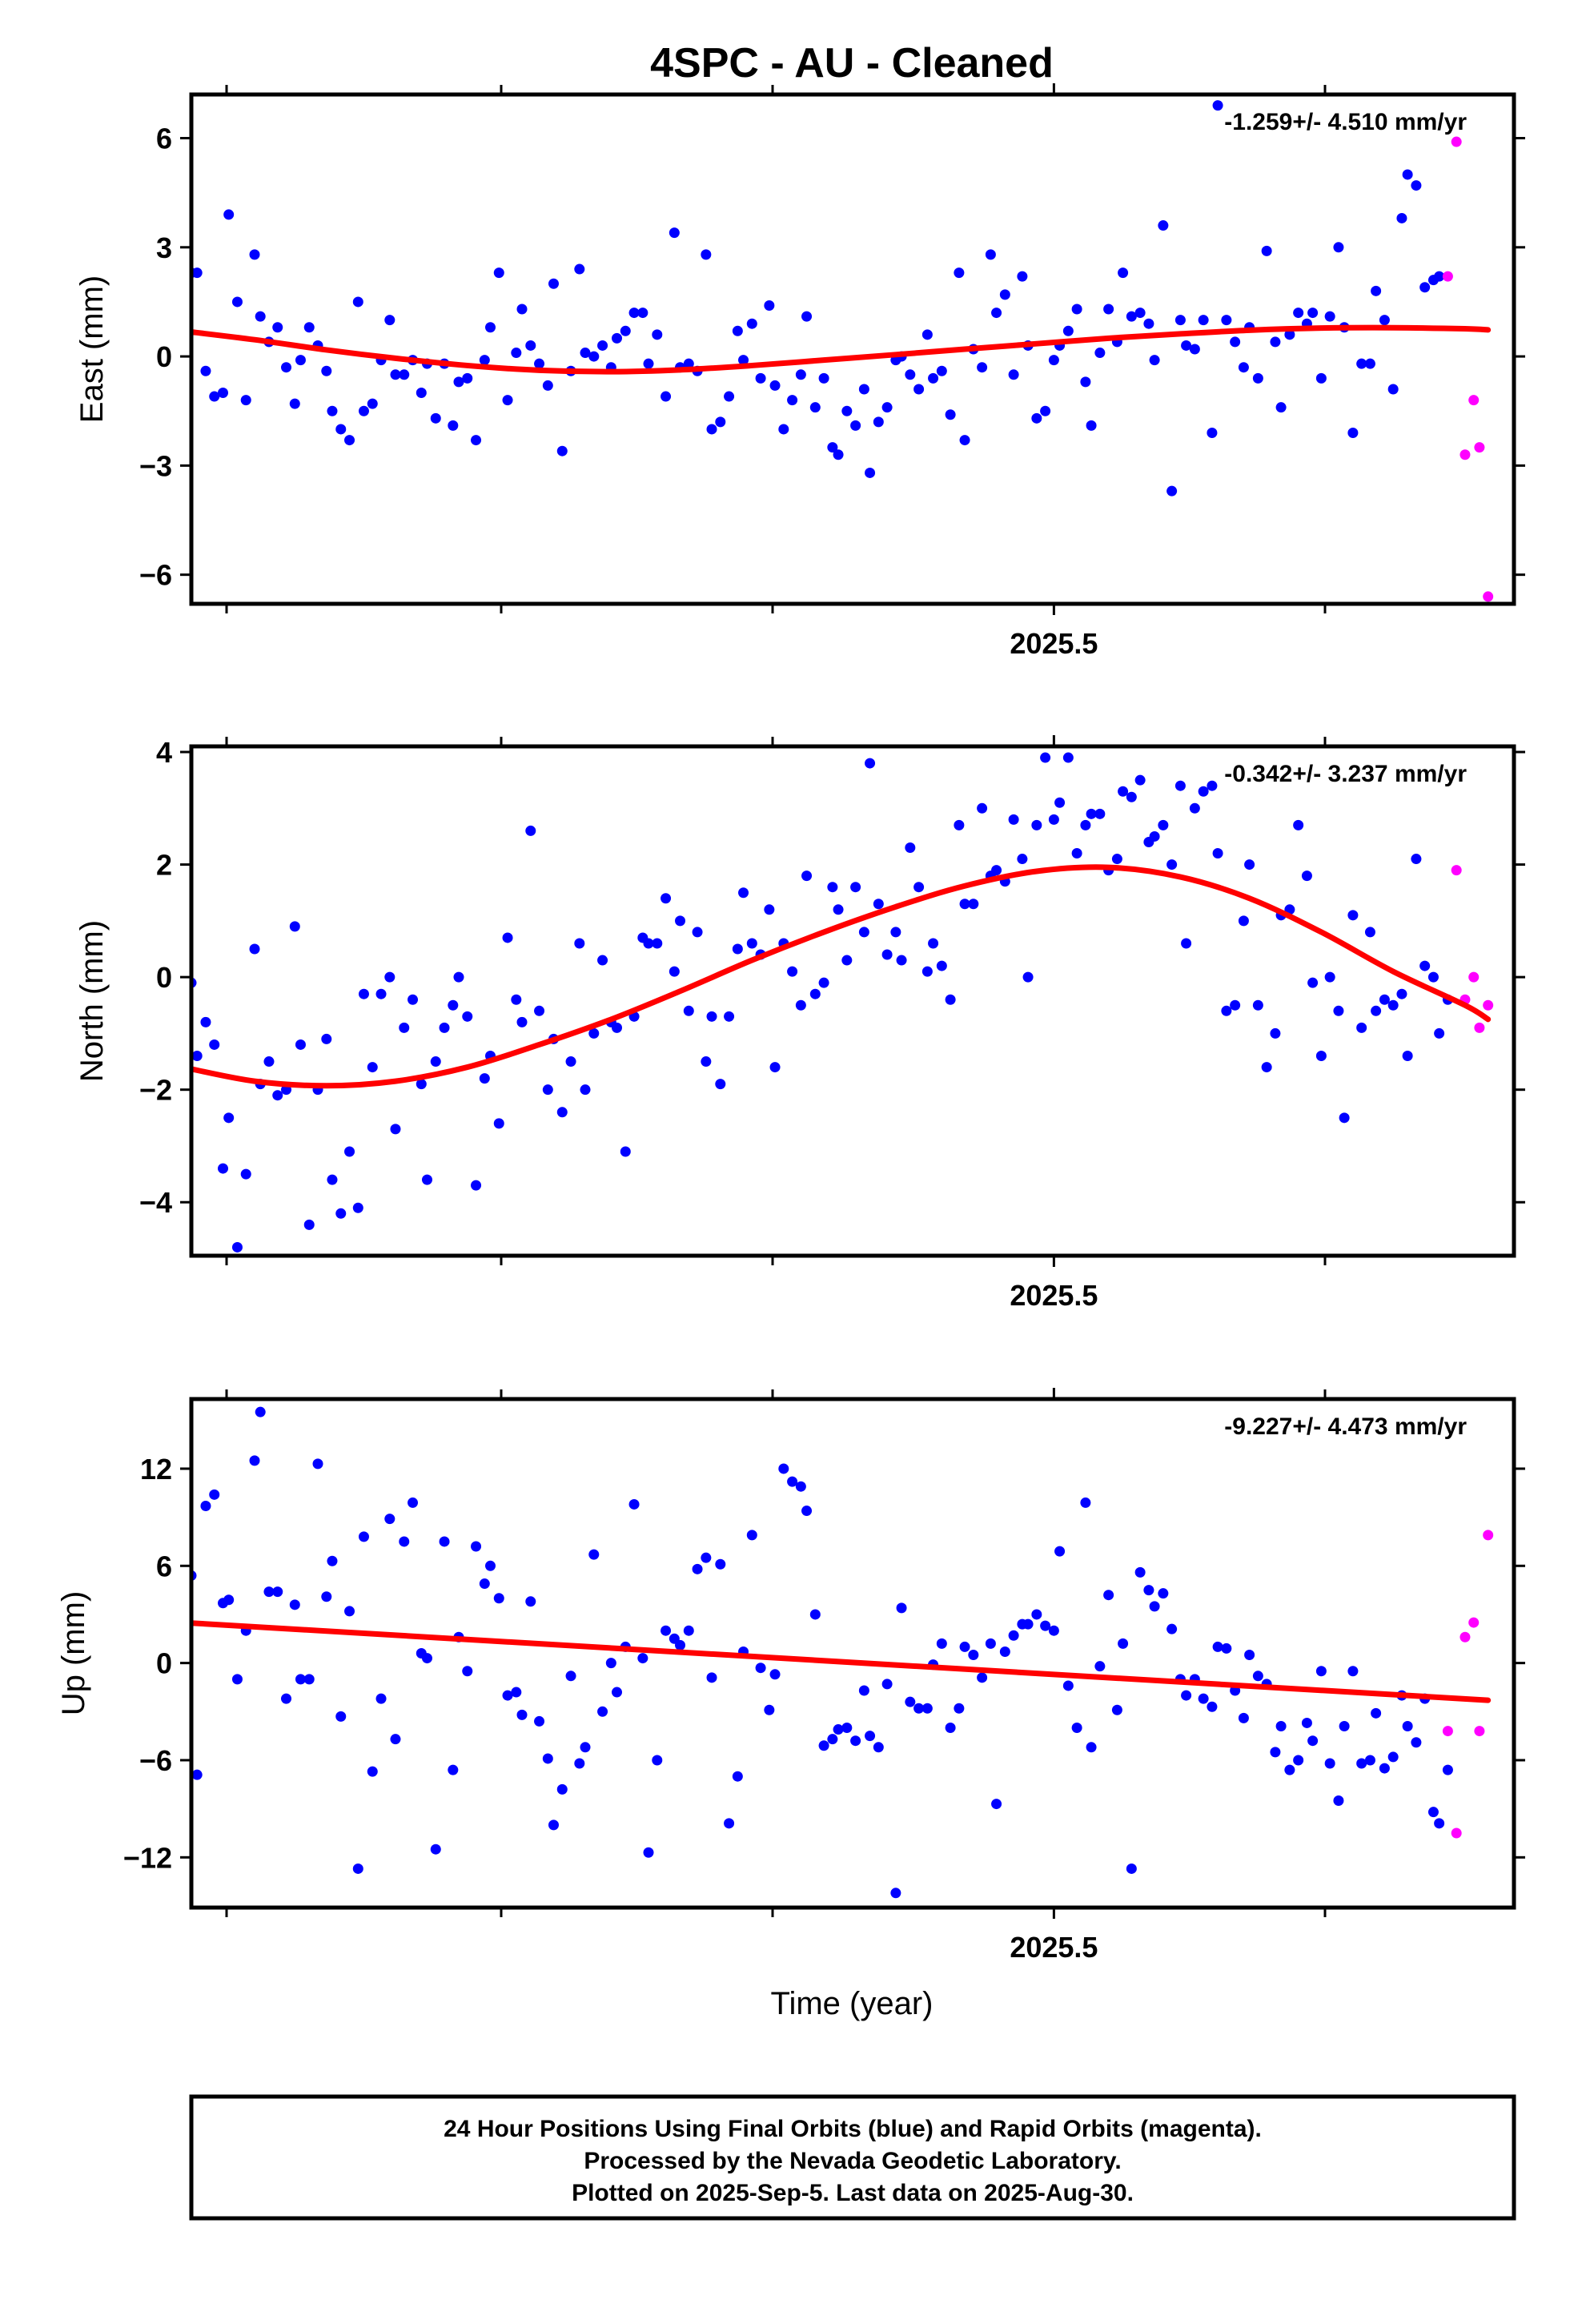 This screenshot has height=2324, width=1582. What do you see at coordinates (1345, 1426) in the screenshot?
I see `up-rate-label: -9.227+/- 4.473 mm/yr` at bounding box center [1345, 1426].